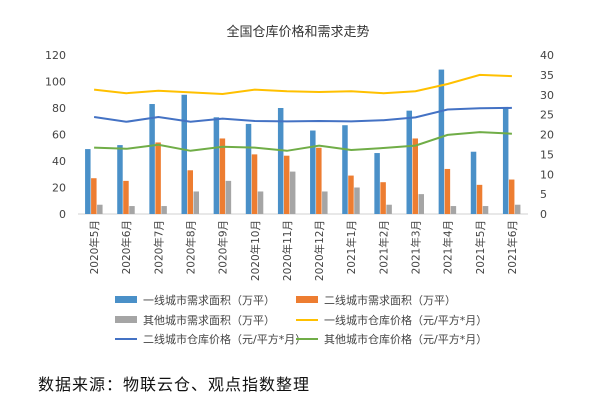  What do you see at coordinates (416, 247) in the screenshot?
I see `x-tick-label: 2021年3月` at bounding box center [416, 247].